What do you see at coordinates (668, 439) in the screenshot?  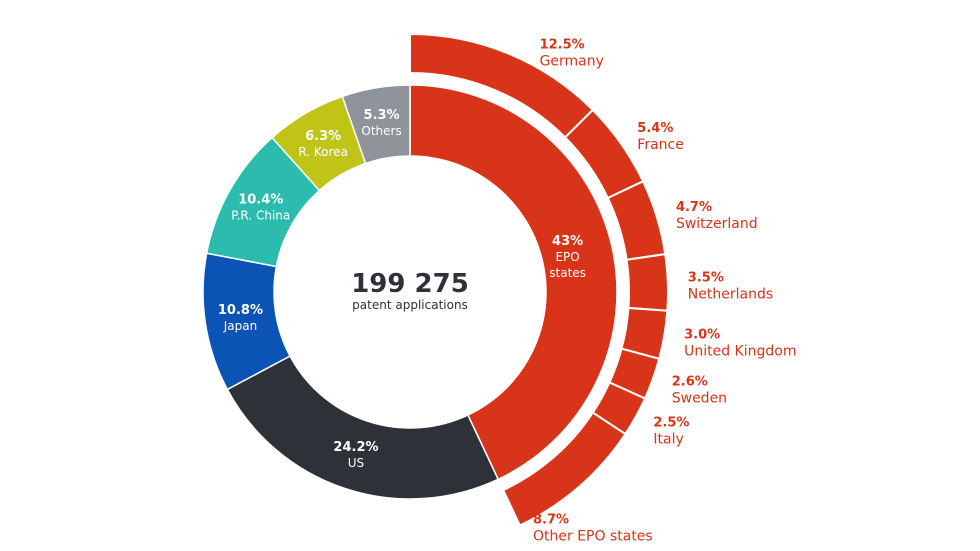 I see `outer-label-italy-name: Italy` at bounding box center [668, 439].